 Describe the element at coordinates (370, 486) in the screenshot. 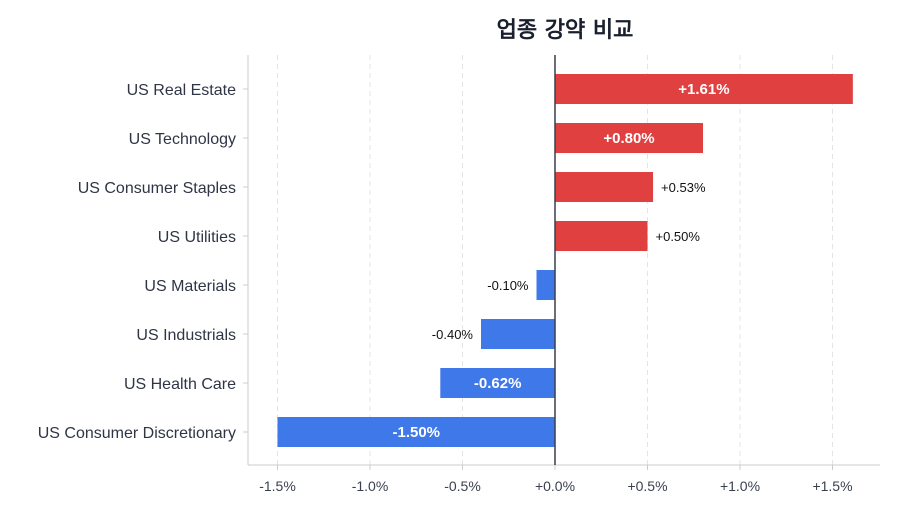

I see `x-tick-label: -1.0%` at that location.